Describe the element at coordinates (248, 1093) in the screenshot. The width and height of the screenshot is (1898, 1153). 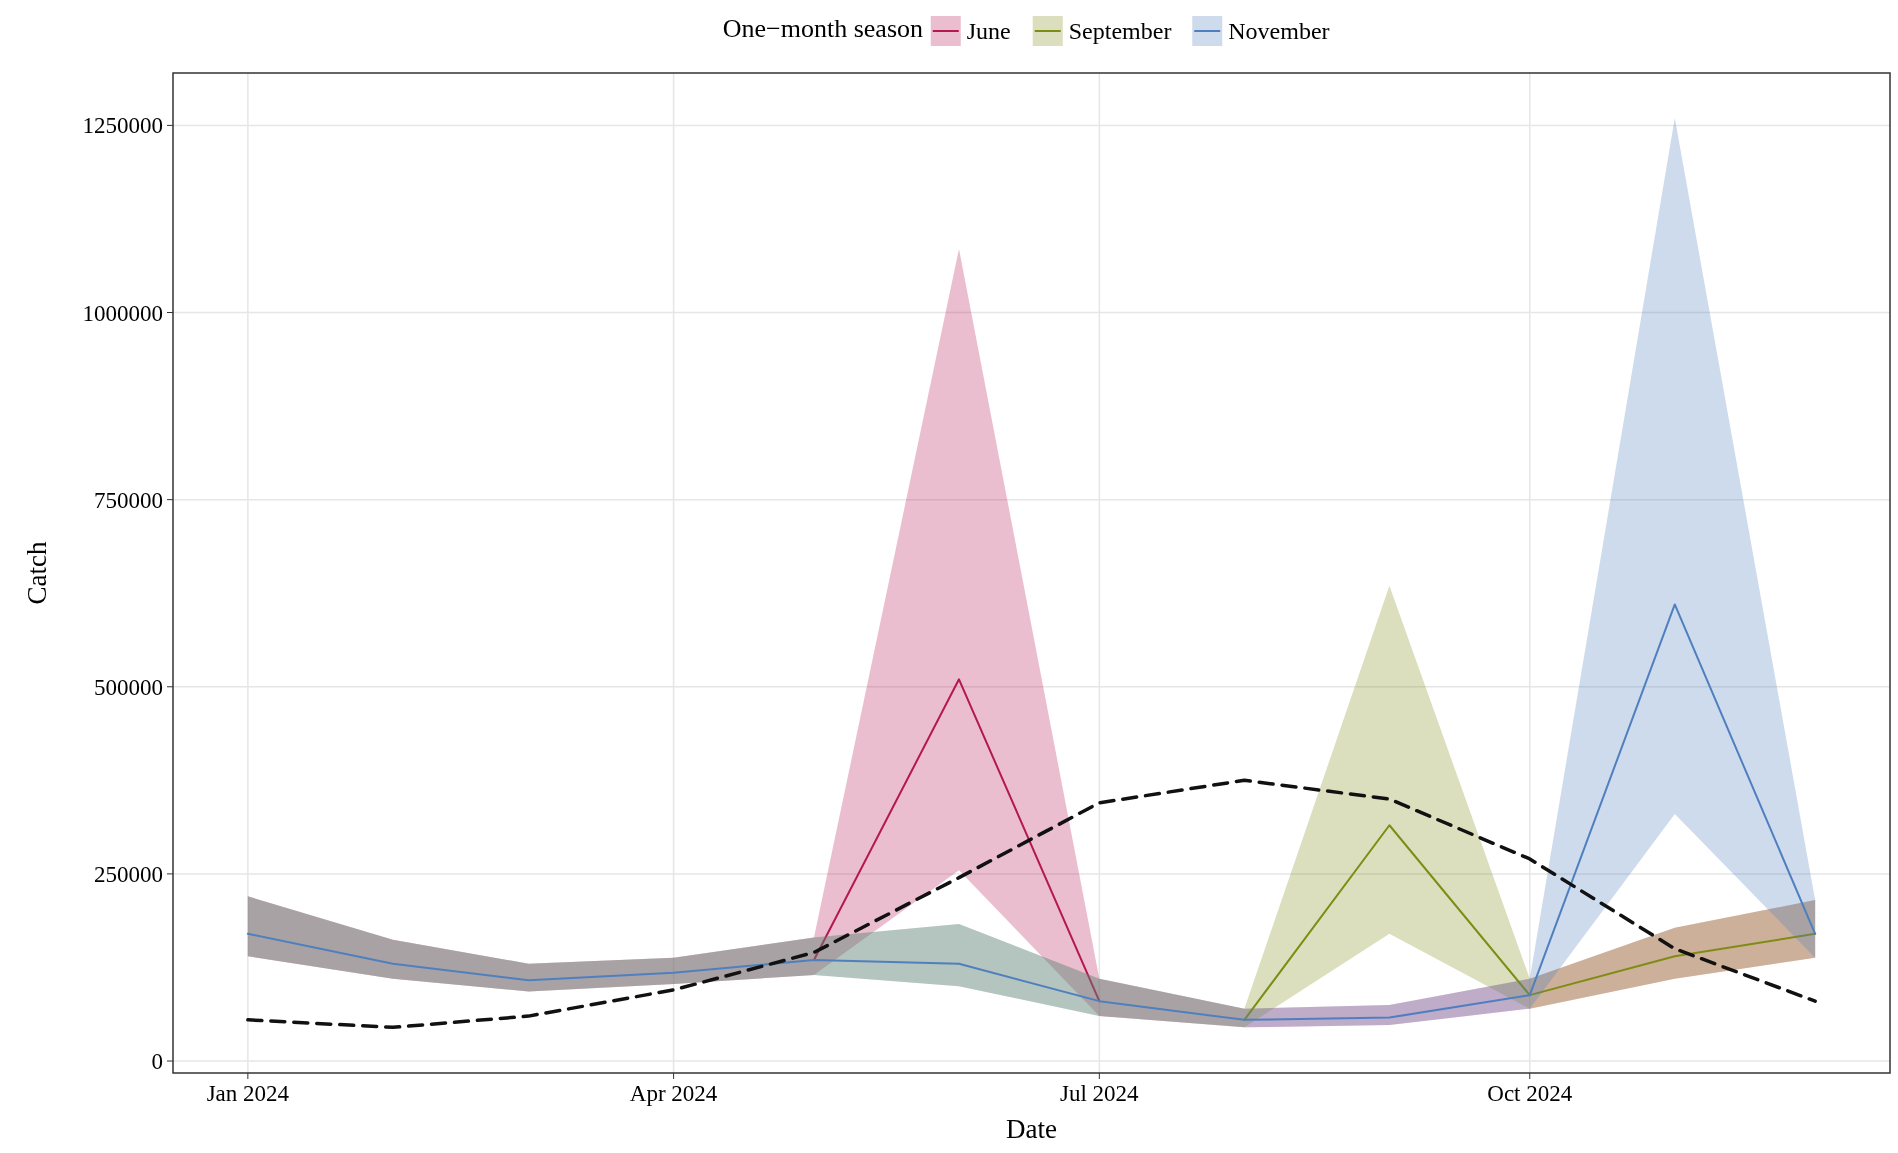
I see `x-tick-label: Jan 2024` at that location.